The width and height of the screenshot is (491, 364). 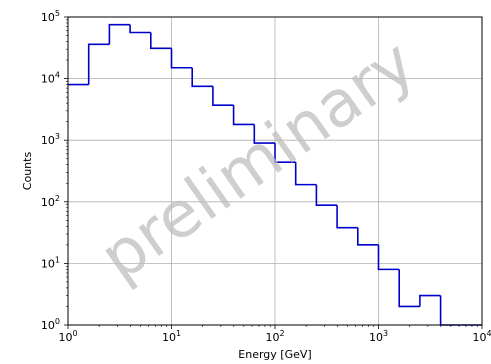 What do you see at coordinates (50, 262) in the screenshot?
I see `y-tick-label: 10¹` at bounding box center [50, 262].